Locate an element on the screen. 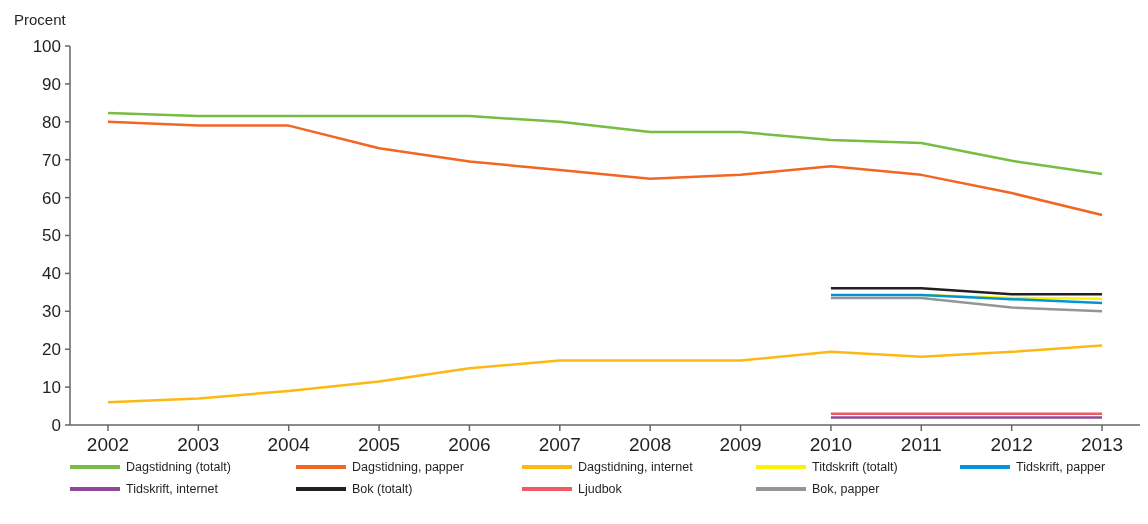 Image resolution: width=1148 pixels, height=524 pixels. y-tick-label: 20 is located at coordinates (51, 350).